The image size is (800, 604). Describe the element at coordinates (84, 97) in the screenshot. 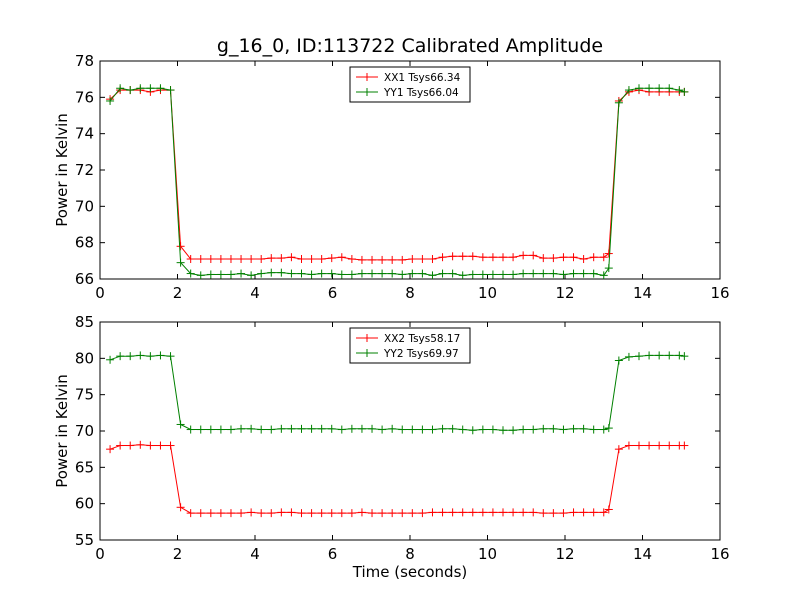

I see `y-tick-label: 76` at that location.